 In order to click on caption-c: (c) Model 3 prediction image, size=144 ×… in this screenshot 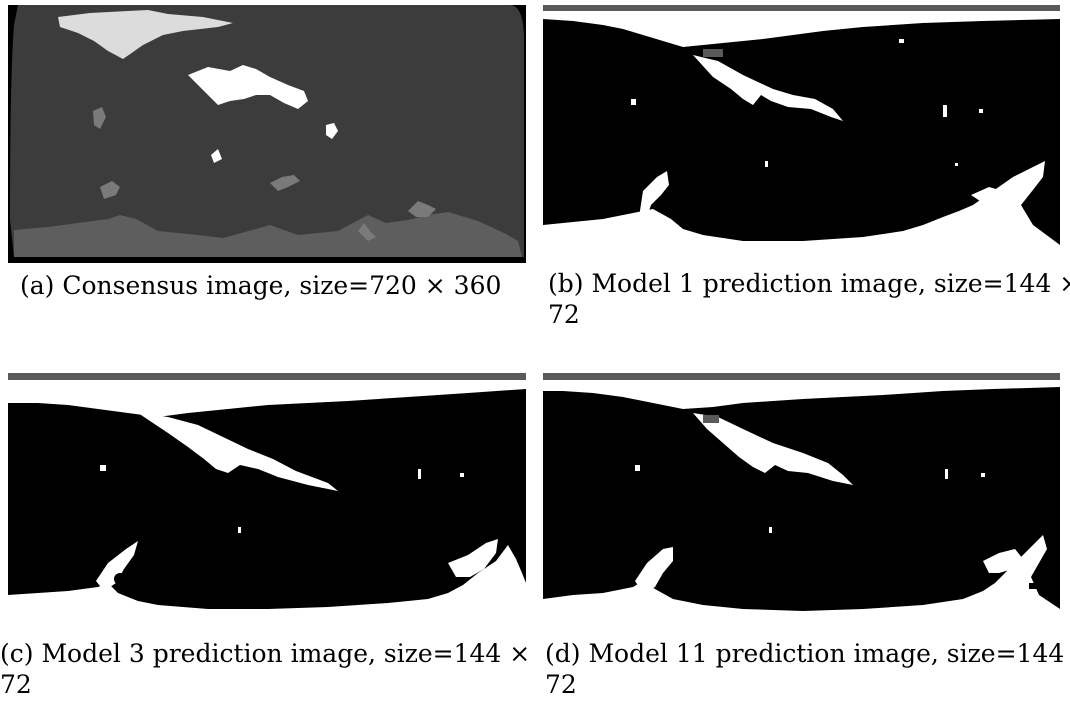, I will do `click(265, 669)`.